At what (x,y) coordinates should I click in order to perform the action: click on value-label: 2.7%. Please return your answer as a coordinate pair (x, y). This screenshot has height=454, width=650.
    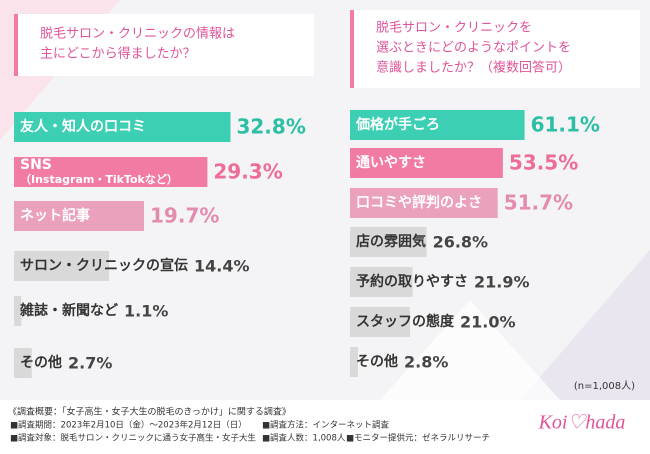
    Looking at the image, I should click on (90, 363).